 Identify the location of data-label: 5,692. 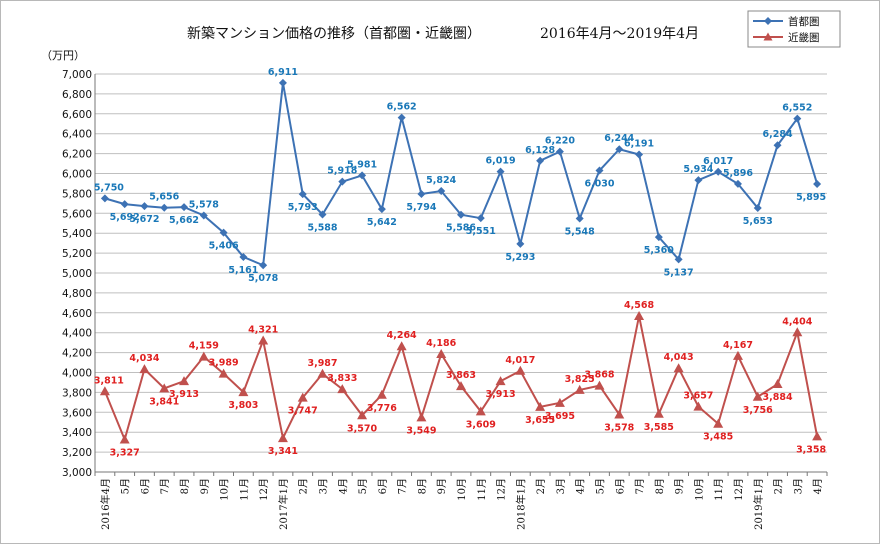
(125, 217).